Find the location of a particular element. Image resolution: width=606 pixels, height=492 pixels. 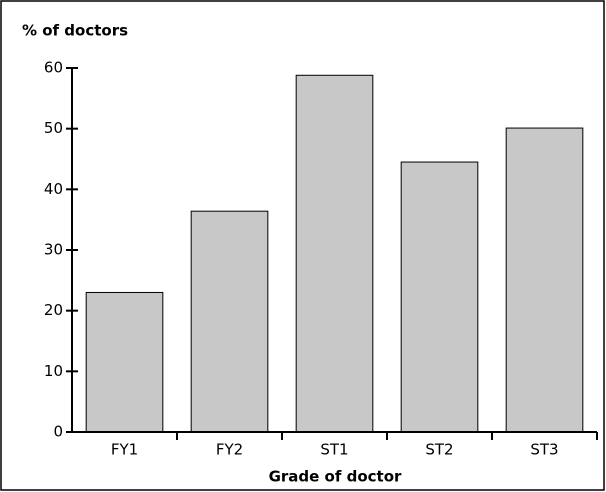

chart-title: % of doctors is located at coordinates (75, 31).